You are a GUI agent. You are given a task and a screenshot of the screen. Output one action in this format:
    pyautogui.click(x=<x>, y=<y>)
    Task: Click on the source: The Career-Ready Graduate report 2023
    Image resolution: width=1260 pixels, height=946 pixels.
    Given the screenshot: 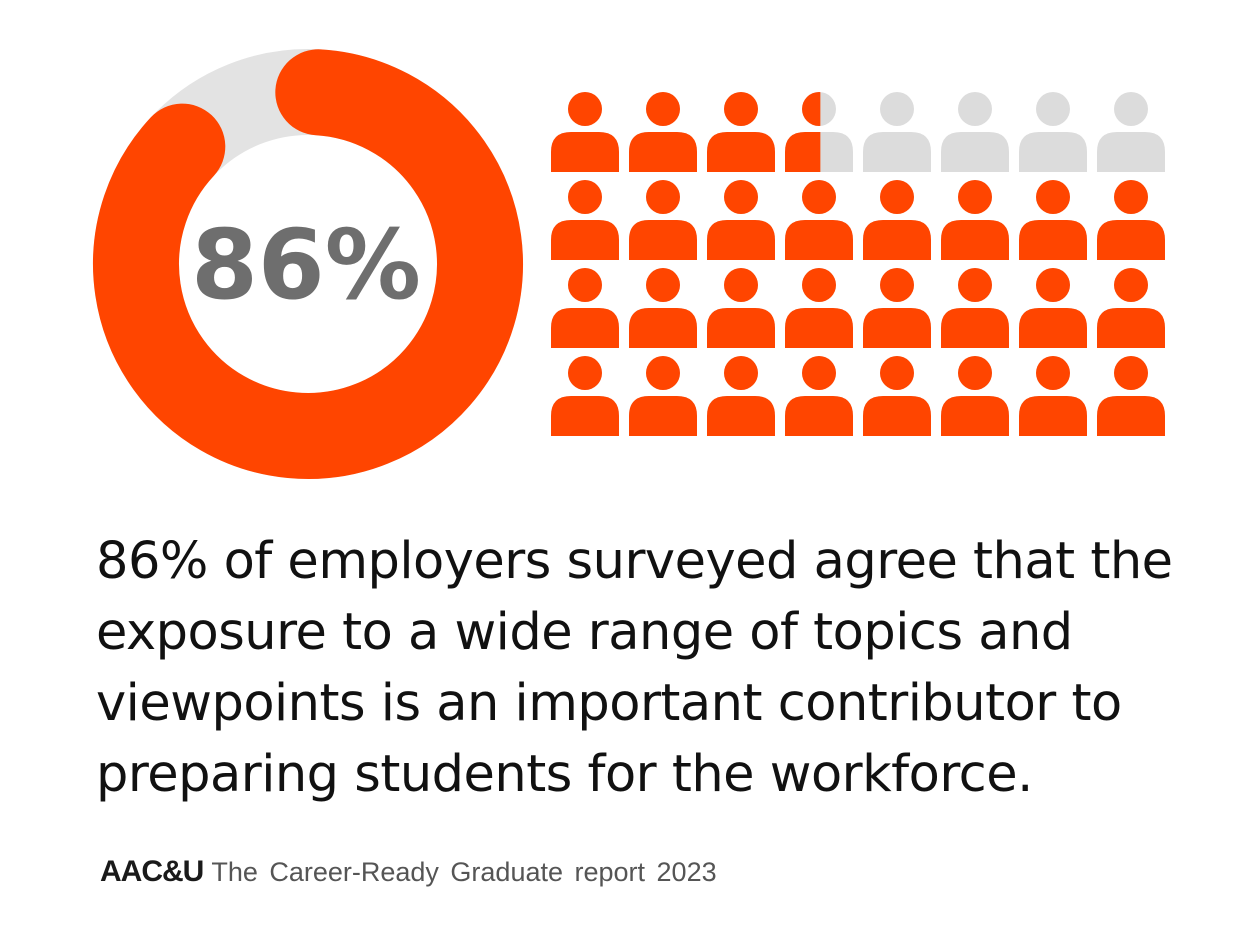 What is the action you would take?
    pyautogui.click(x=464, y=871)
    